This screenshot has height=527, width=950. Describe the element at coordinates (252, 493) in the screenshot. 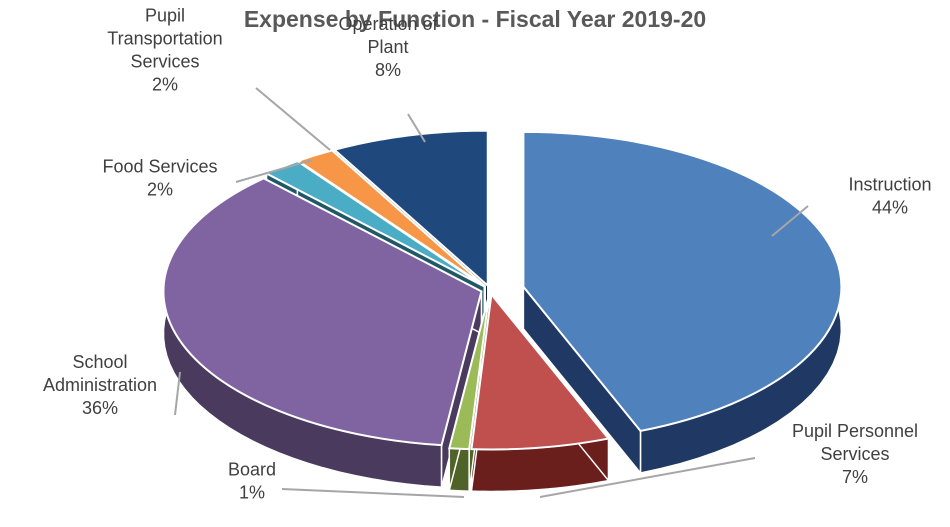

I see `slice-percent: 1%` at that location.